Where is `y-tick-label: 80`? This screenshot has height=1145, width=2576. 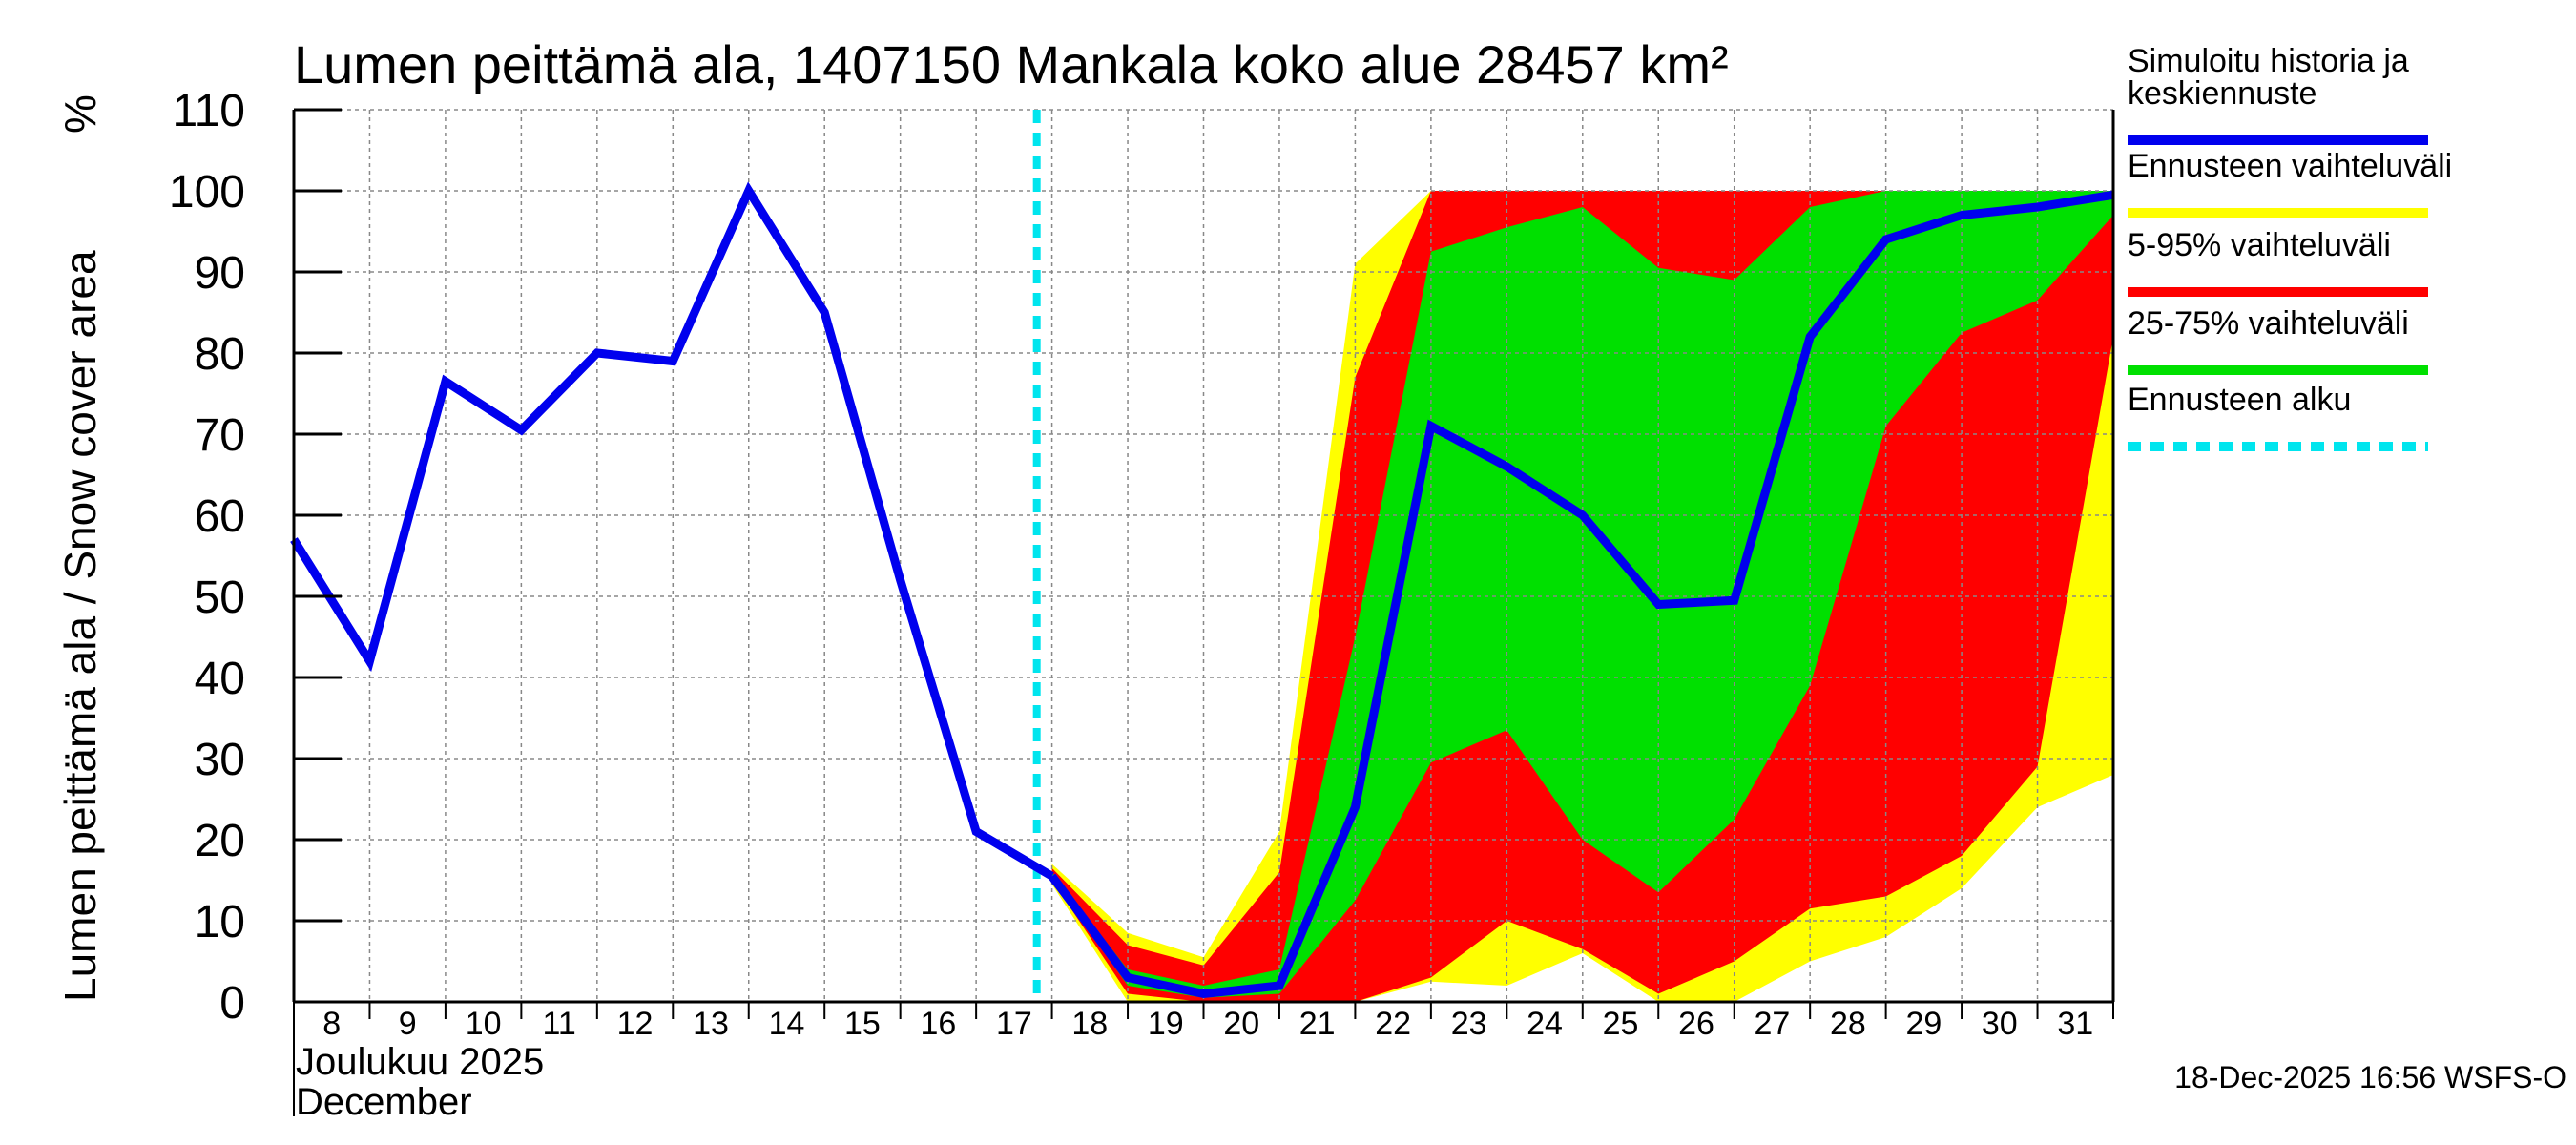 y-tick-label: 80 is located at coordinates (220, 354).